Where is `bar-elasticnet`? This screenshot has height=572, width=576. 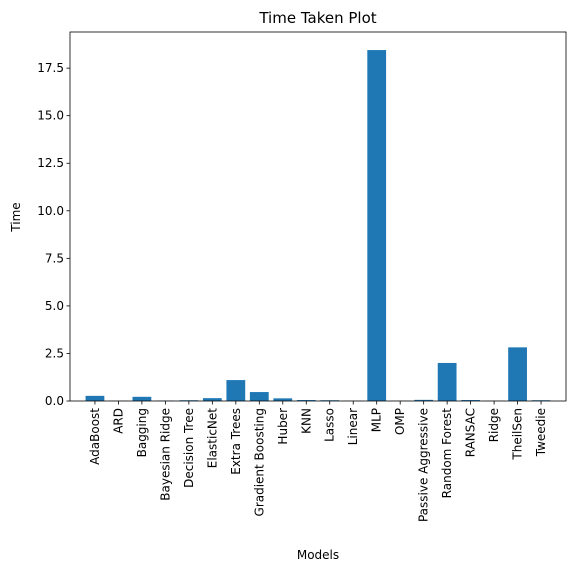 bar-elasticnet is located at coordinates (212, 399).